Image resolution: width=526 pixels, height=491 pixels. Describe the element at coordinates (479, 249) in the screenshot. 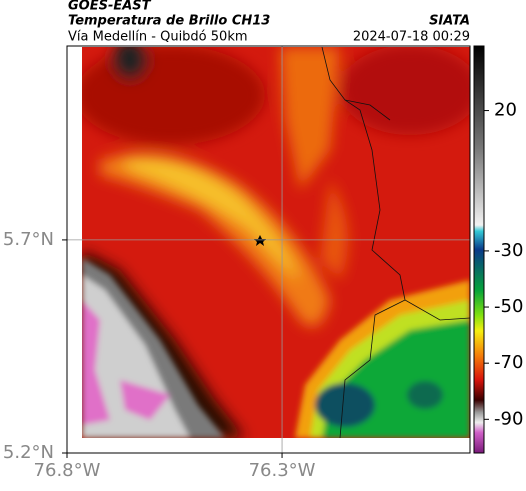

I see `colorbar` at that location.